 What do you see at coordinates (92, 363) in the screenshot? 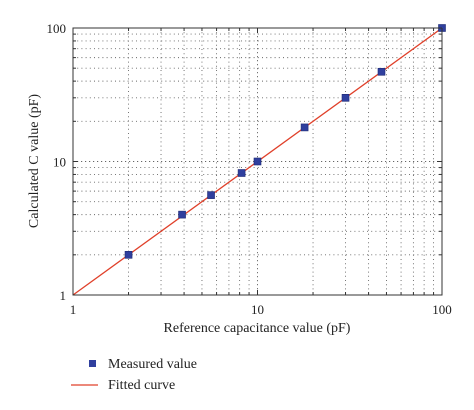
I see `legend-marker-measured` at bounding box center [92, 363].